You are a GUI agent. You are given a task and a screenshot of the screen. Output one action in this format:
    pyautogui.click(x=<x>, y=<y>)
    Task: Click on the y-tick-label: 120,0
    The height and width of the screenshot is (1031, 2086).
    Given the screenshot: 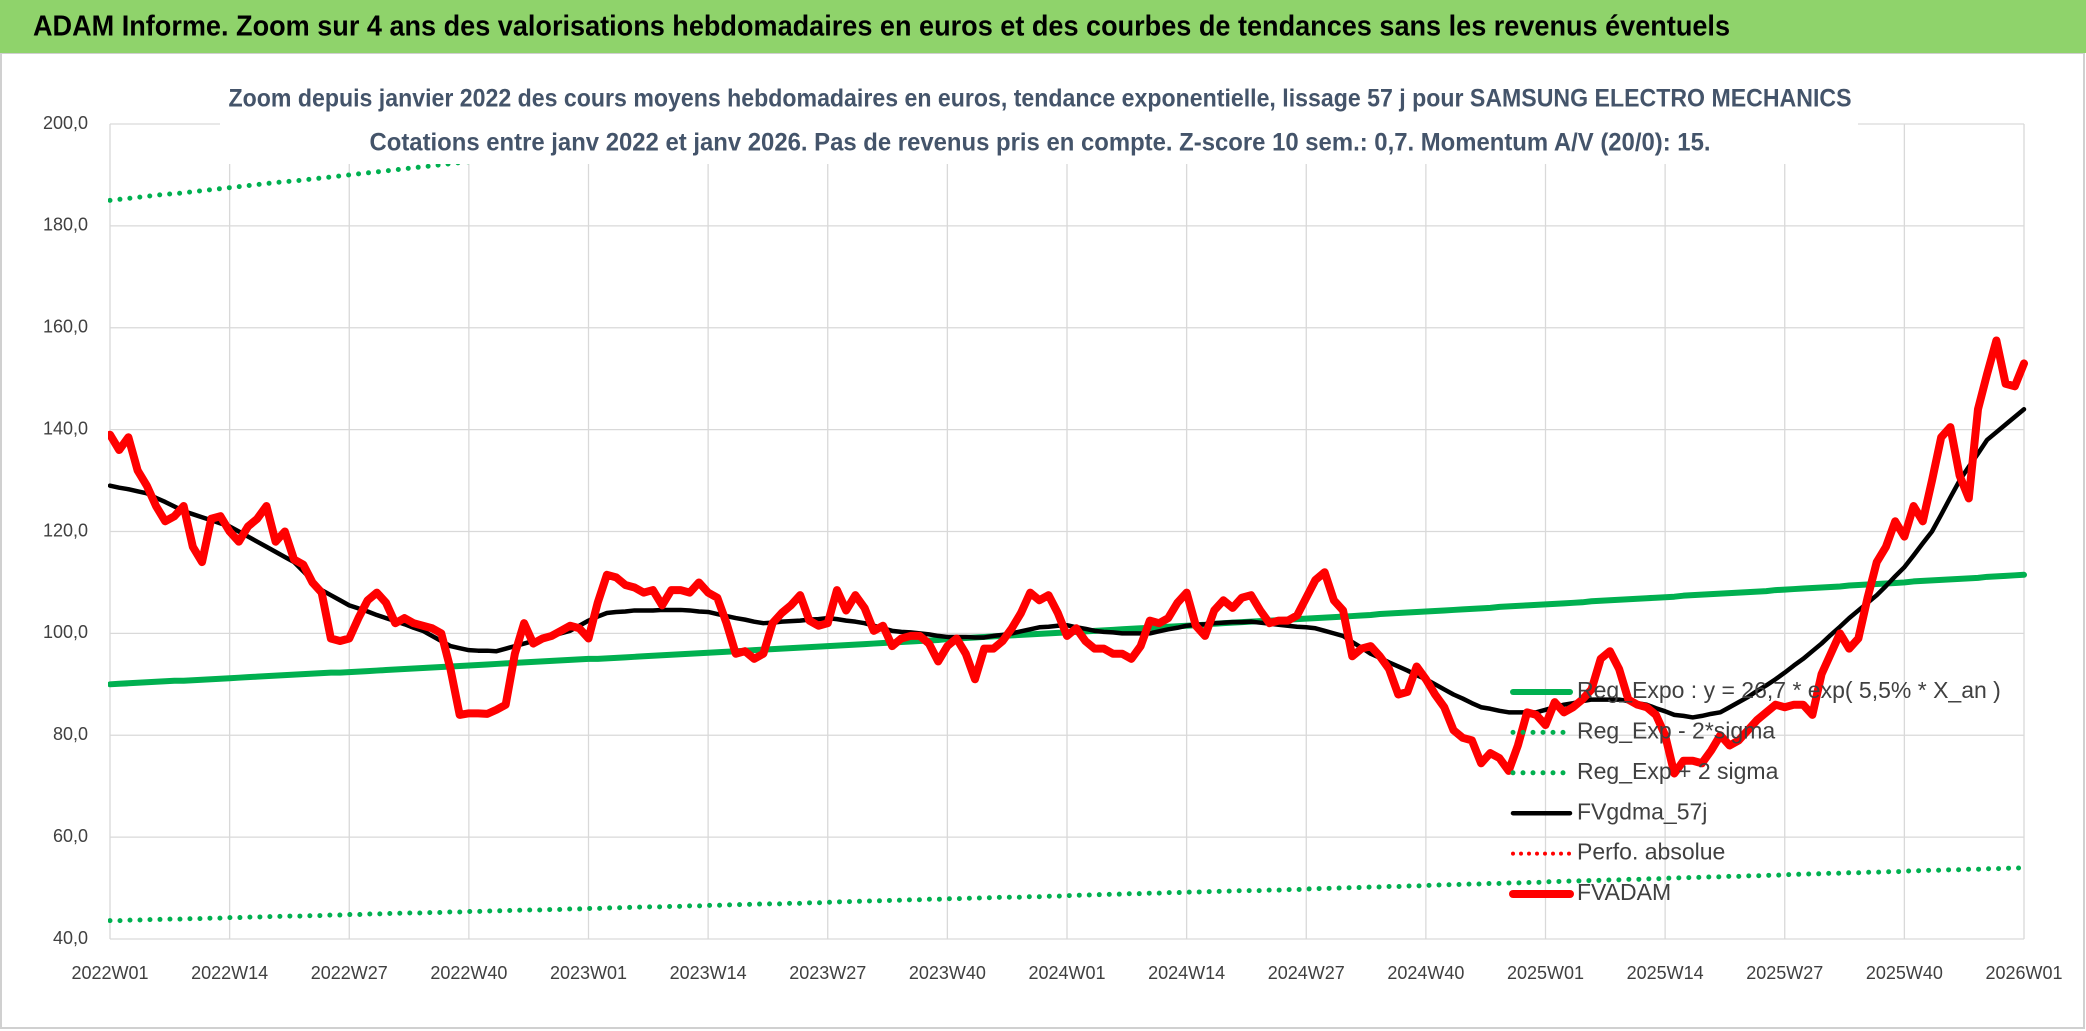 What is the action you would take?
    pyautogui.click(x=65, y=530)
    